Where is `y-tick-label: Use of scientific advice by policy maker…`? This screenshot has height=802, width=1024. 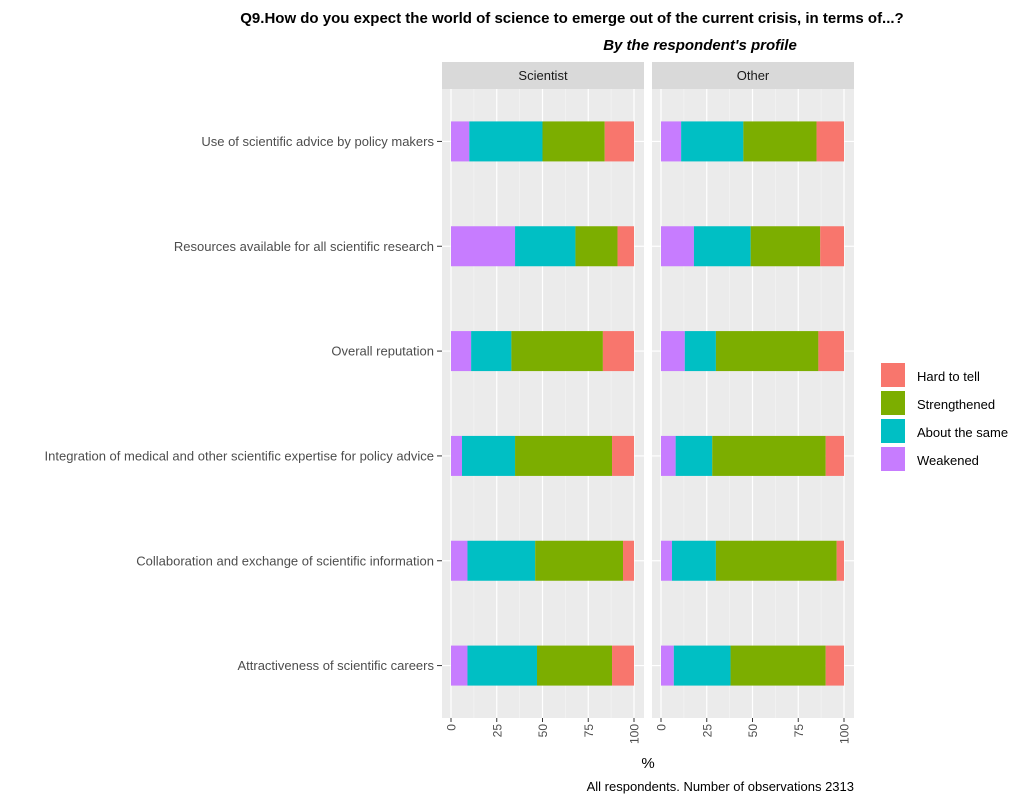 y-tick-label: Use of scientific advice by policy maker… is located at coordinates (317, 141).